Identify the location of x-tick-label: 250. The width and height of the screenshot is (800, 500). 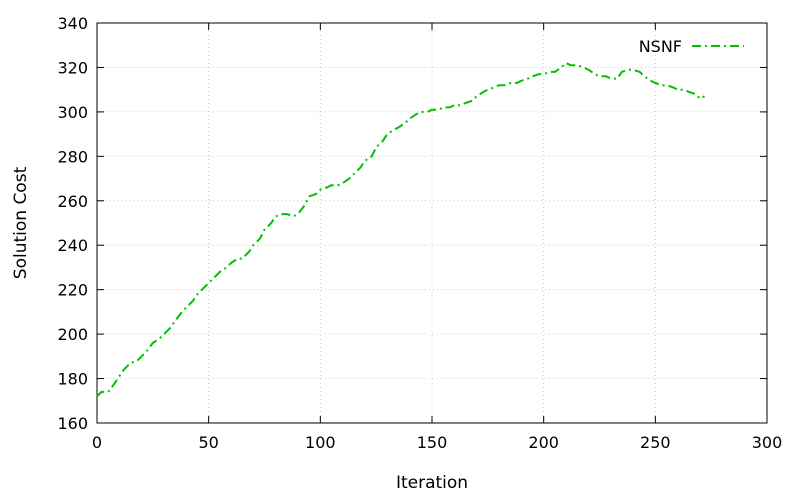
(655, 442).